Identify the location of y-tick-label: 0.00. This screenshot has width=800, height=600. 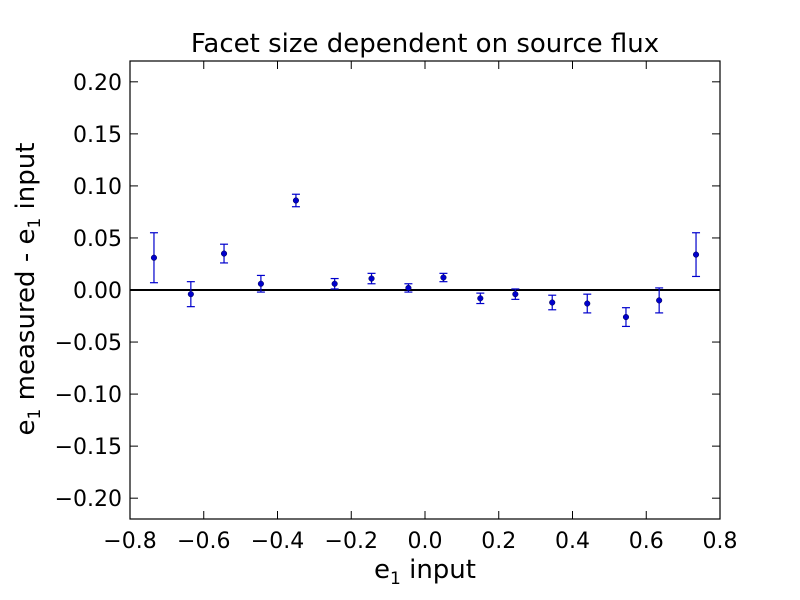
(97, 291).